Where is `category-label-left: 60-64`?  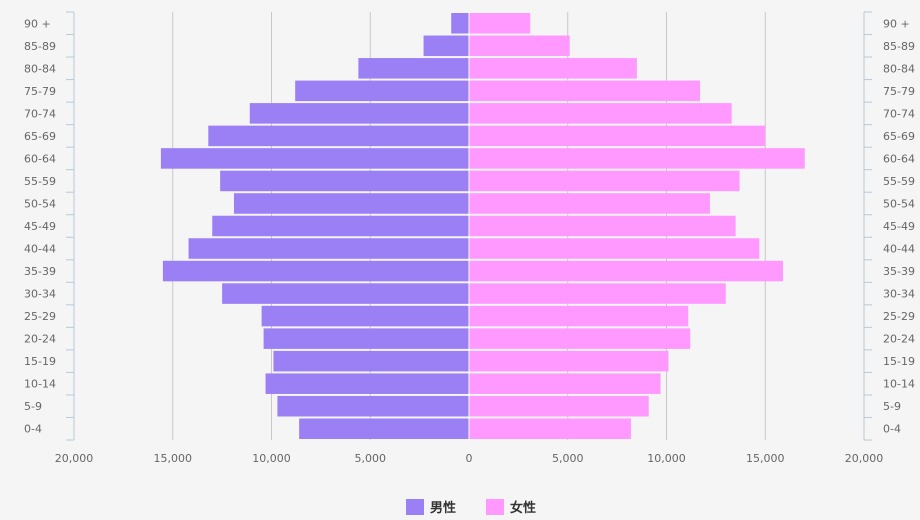
category-label-left: 60-64 is located at coordinates (40, 158).